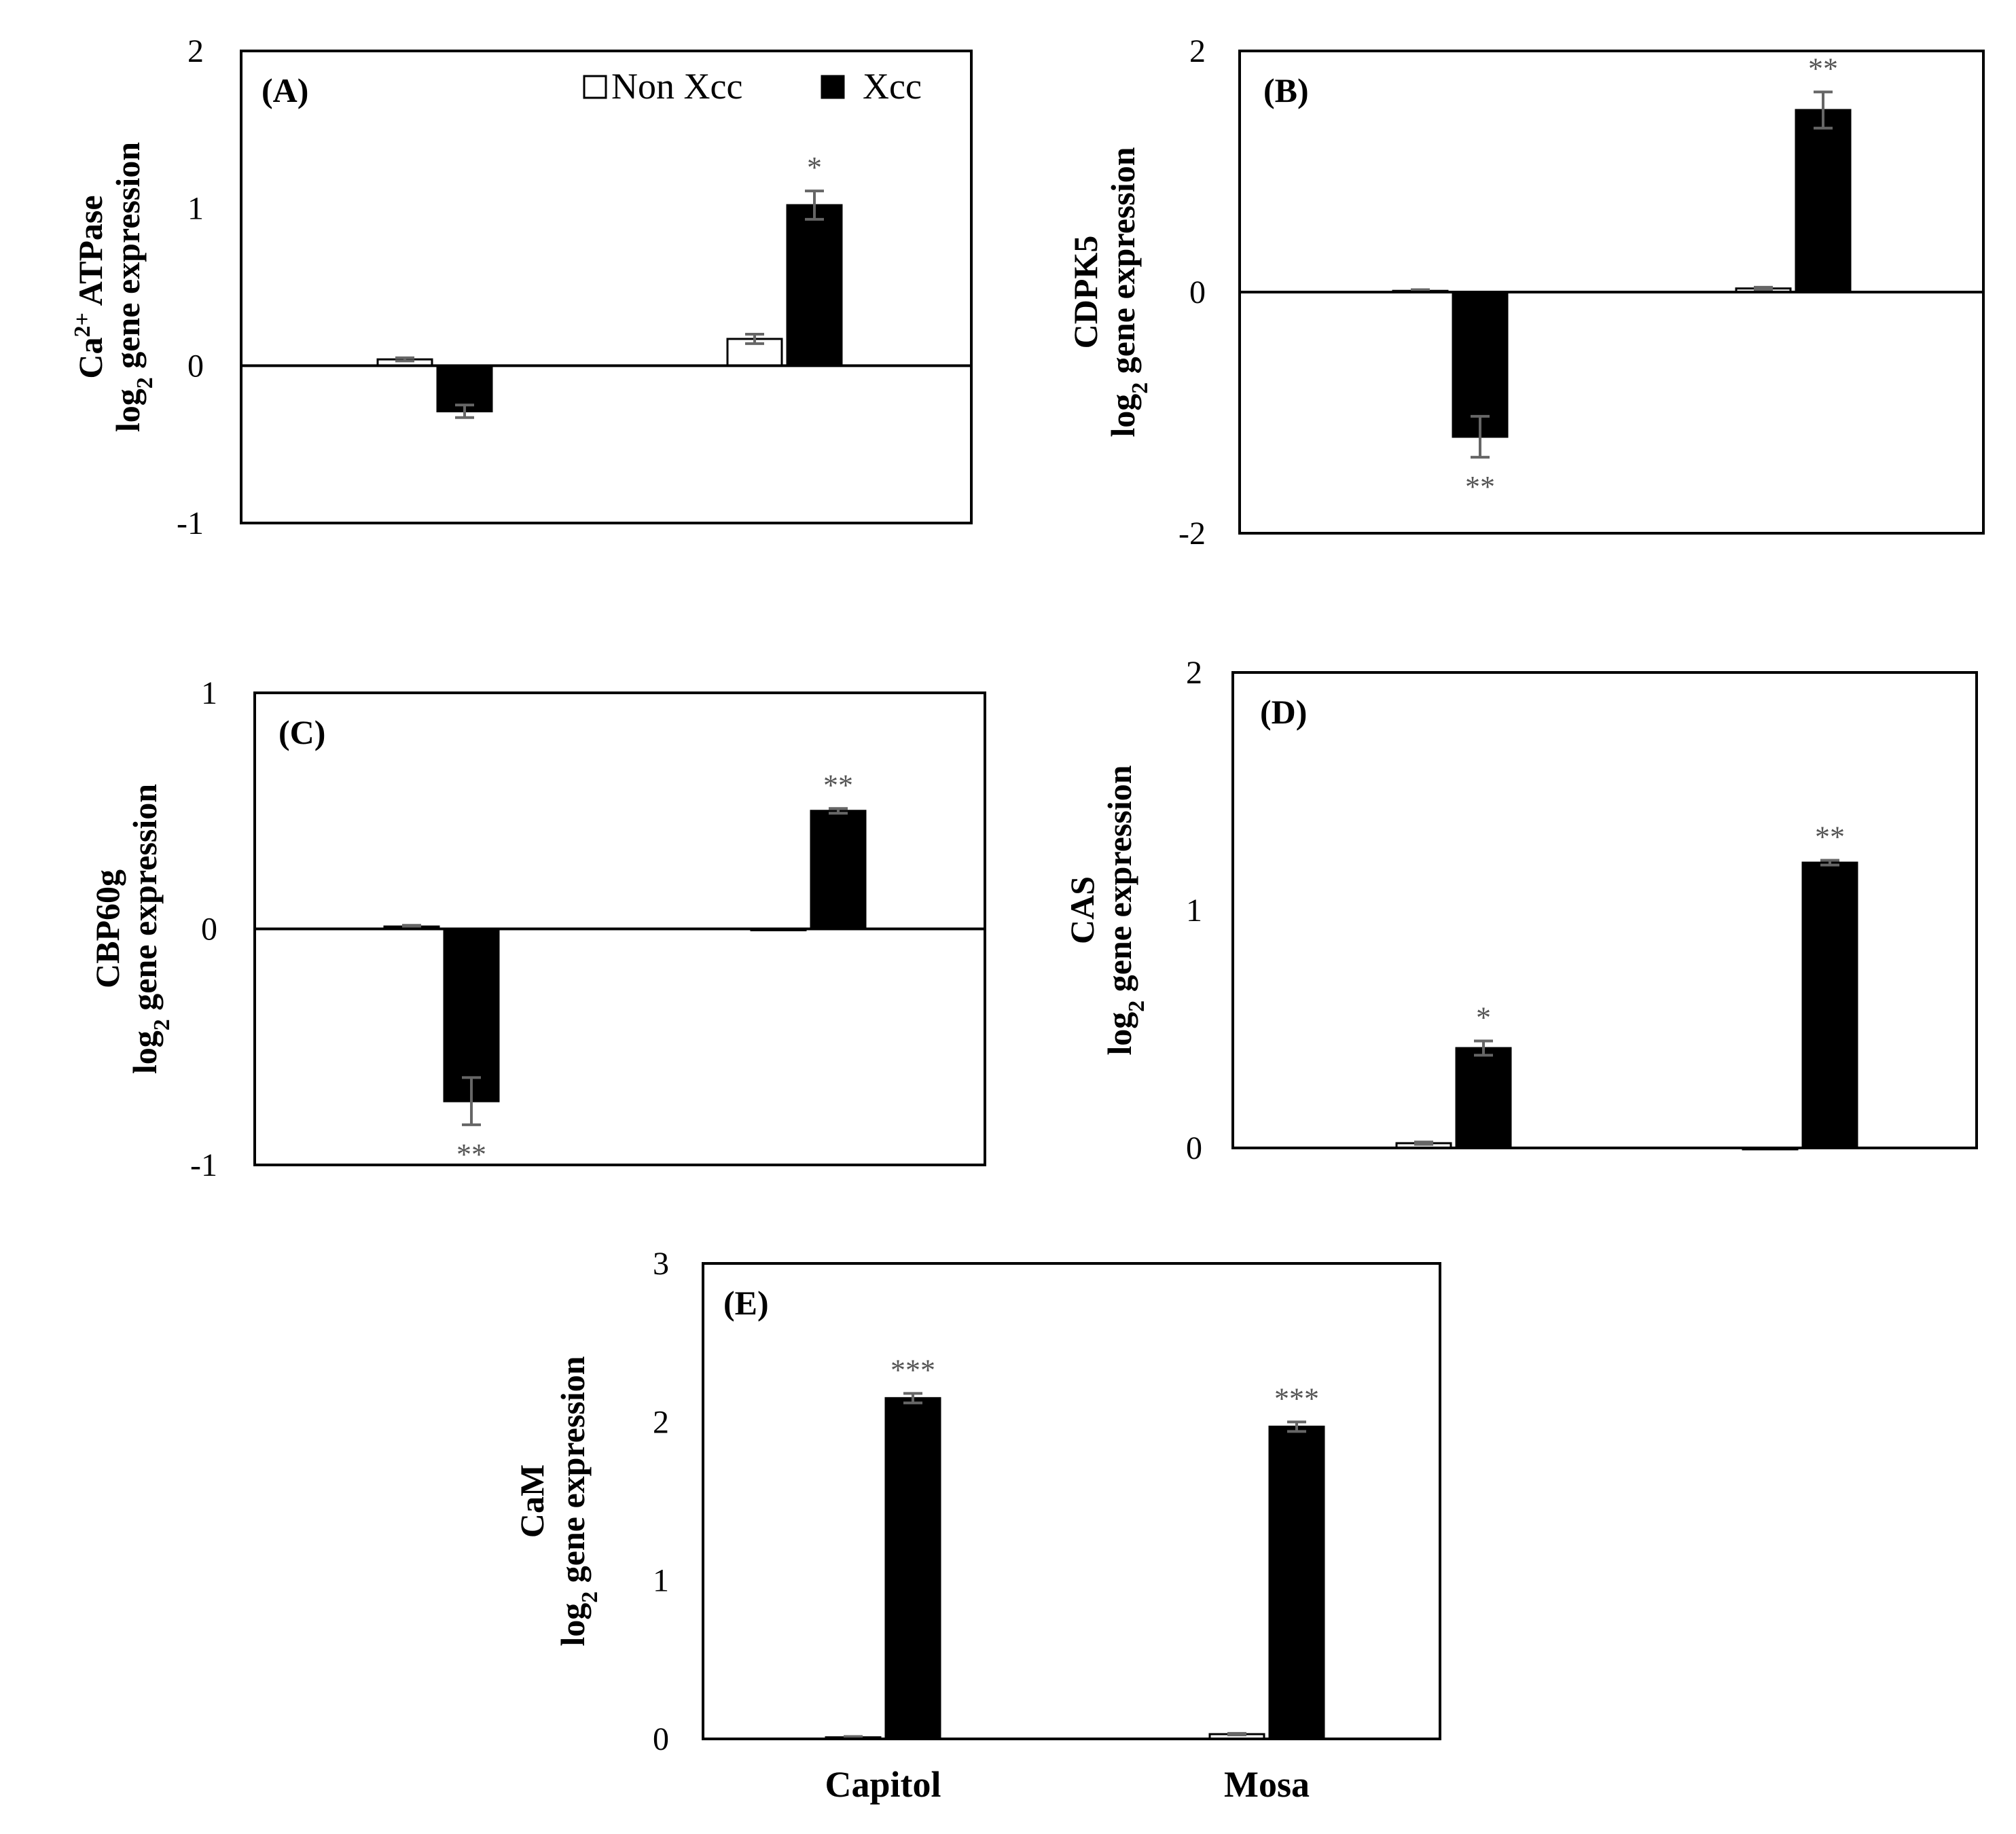 Image resolution: width=2016 pixels, height=1834 pixels. What do you see at coordinates (753, 86) in the screenshot?
I see `legend: Non Xcc Xcc` at bounding box center [753, 86].